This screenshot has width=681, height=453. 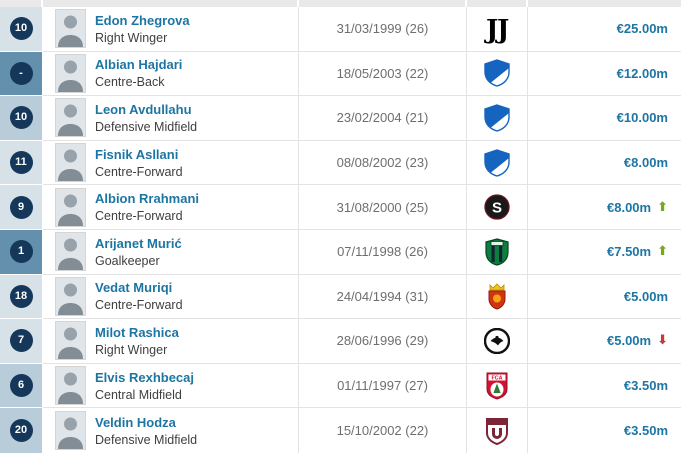 I want to click on shirt-number-badge: -, so click(x=21, y=73).